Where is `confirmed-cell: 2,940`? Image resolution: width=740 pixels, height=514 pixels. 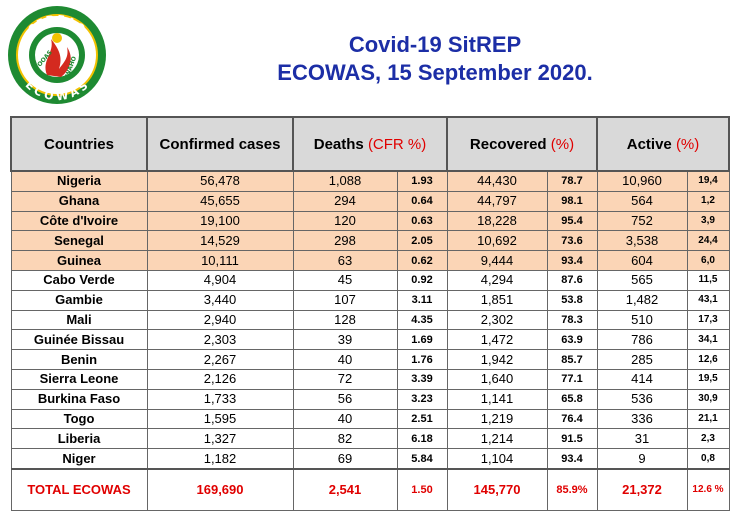
confirmed-cell: 2,940 is located at coordinates (220, 320).